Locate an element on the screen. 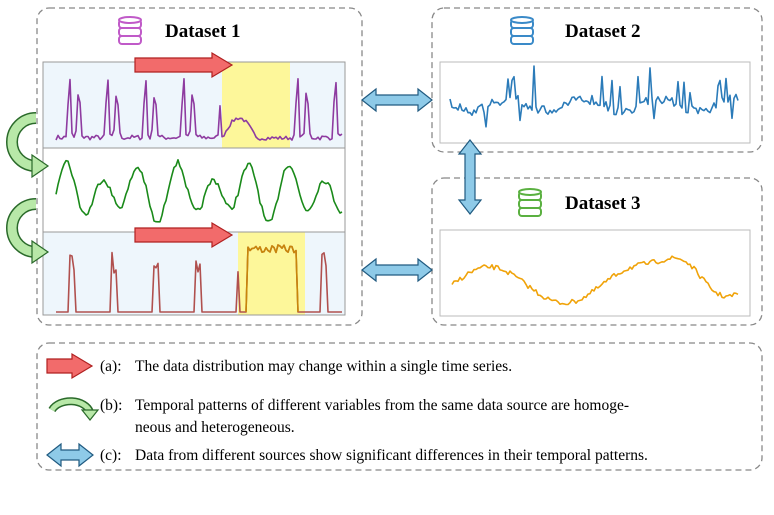 The height and width of the screenshot is (515, 774). panel-background is located at coordinates (194, 190).